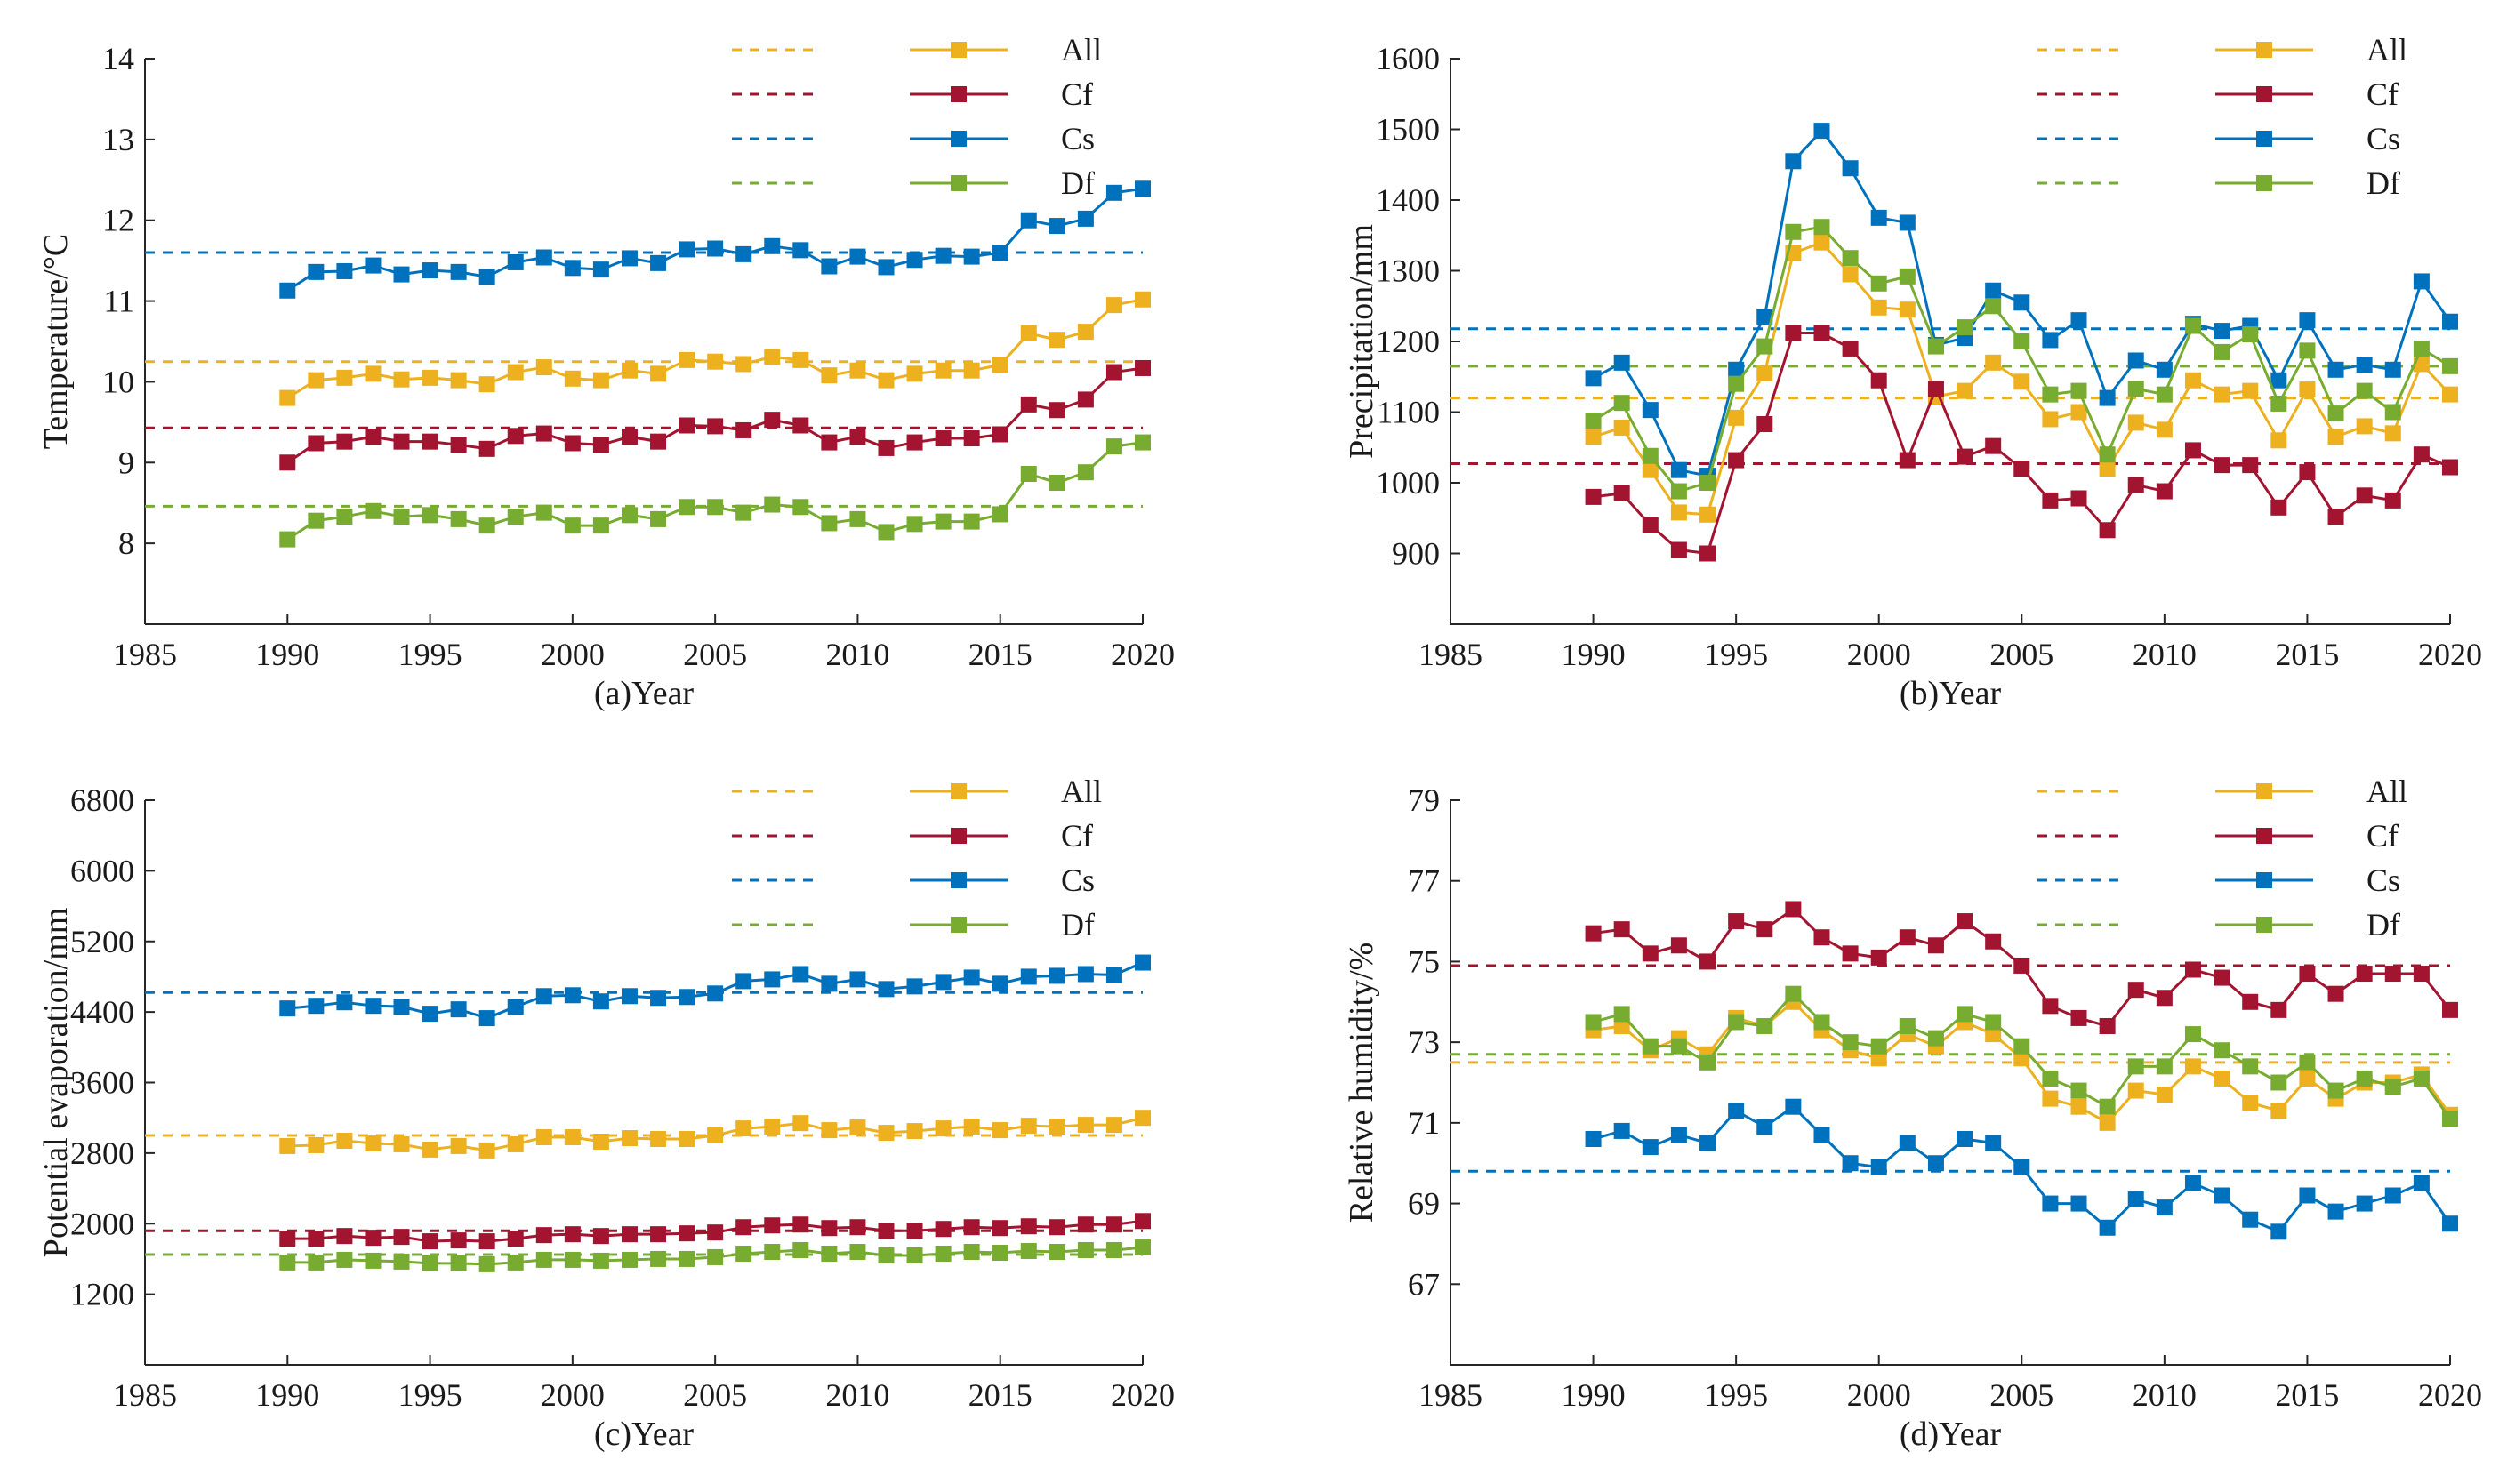  What do you see at coordinates (118, 58) in the screenshot?
I see `y-tick-label: 14` at bounding box center [118, 58].